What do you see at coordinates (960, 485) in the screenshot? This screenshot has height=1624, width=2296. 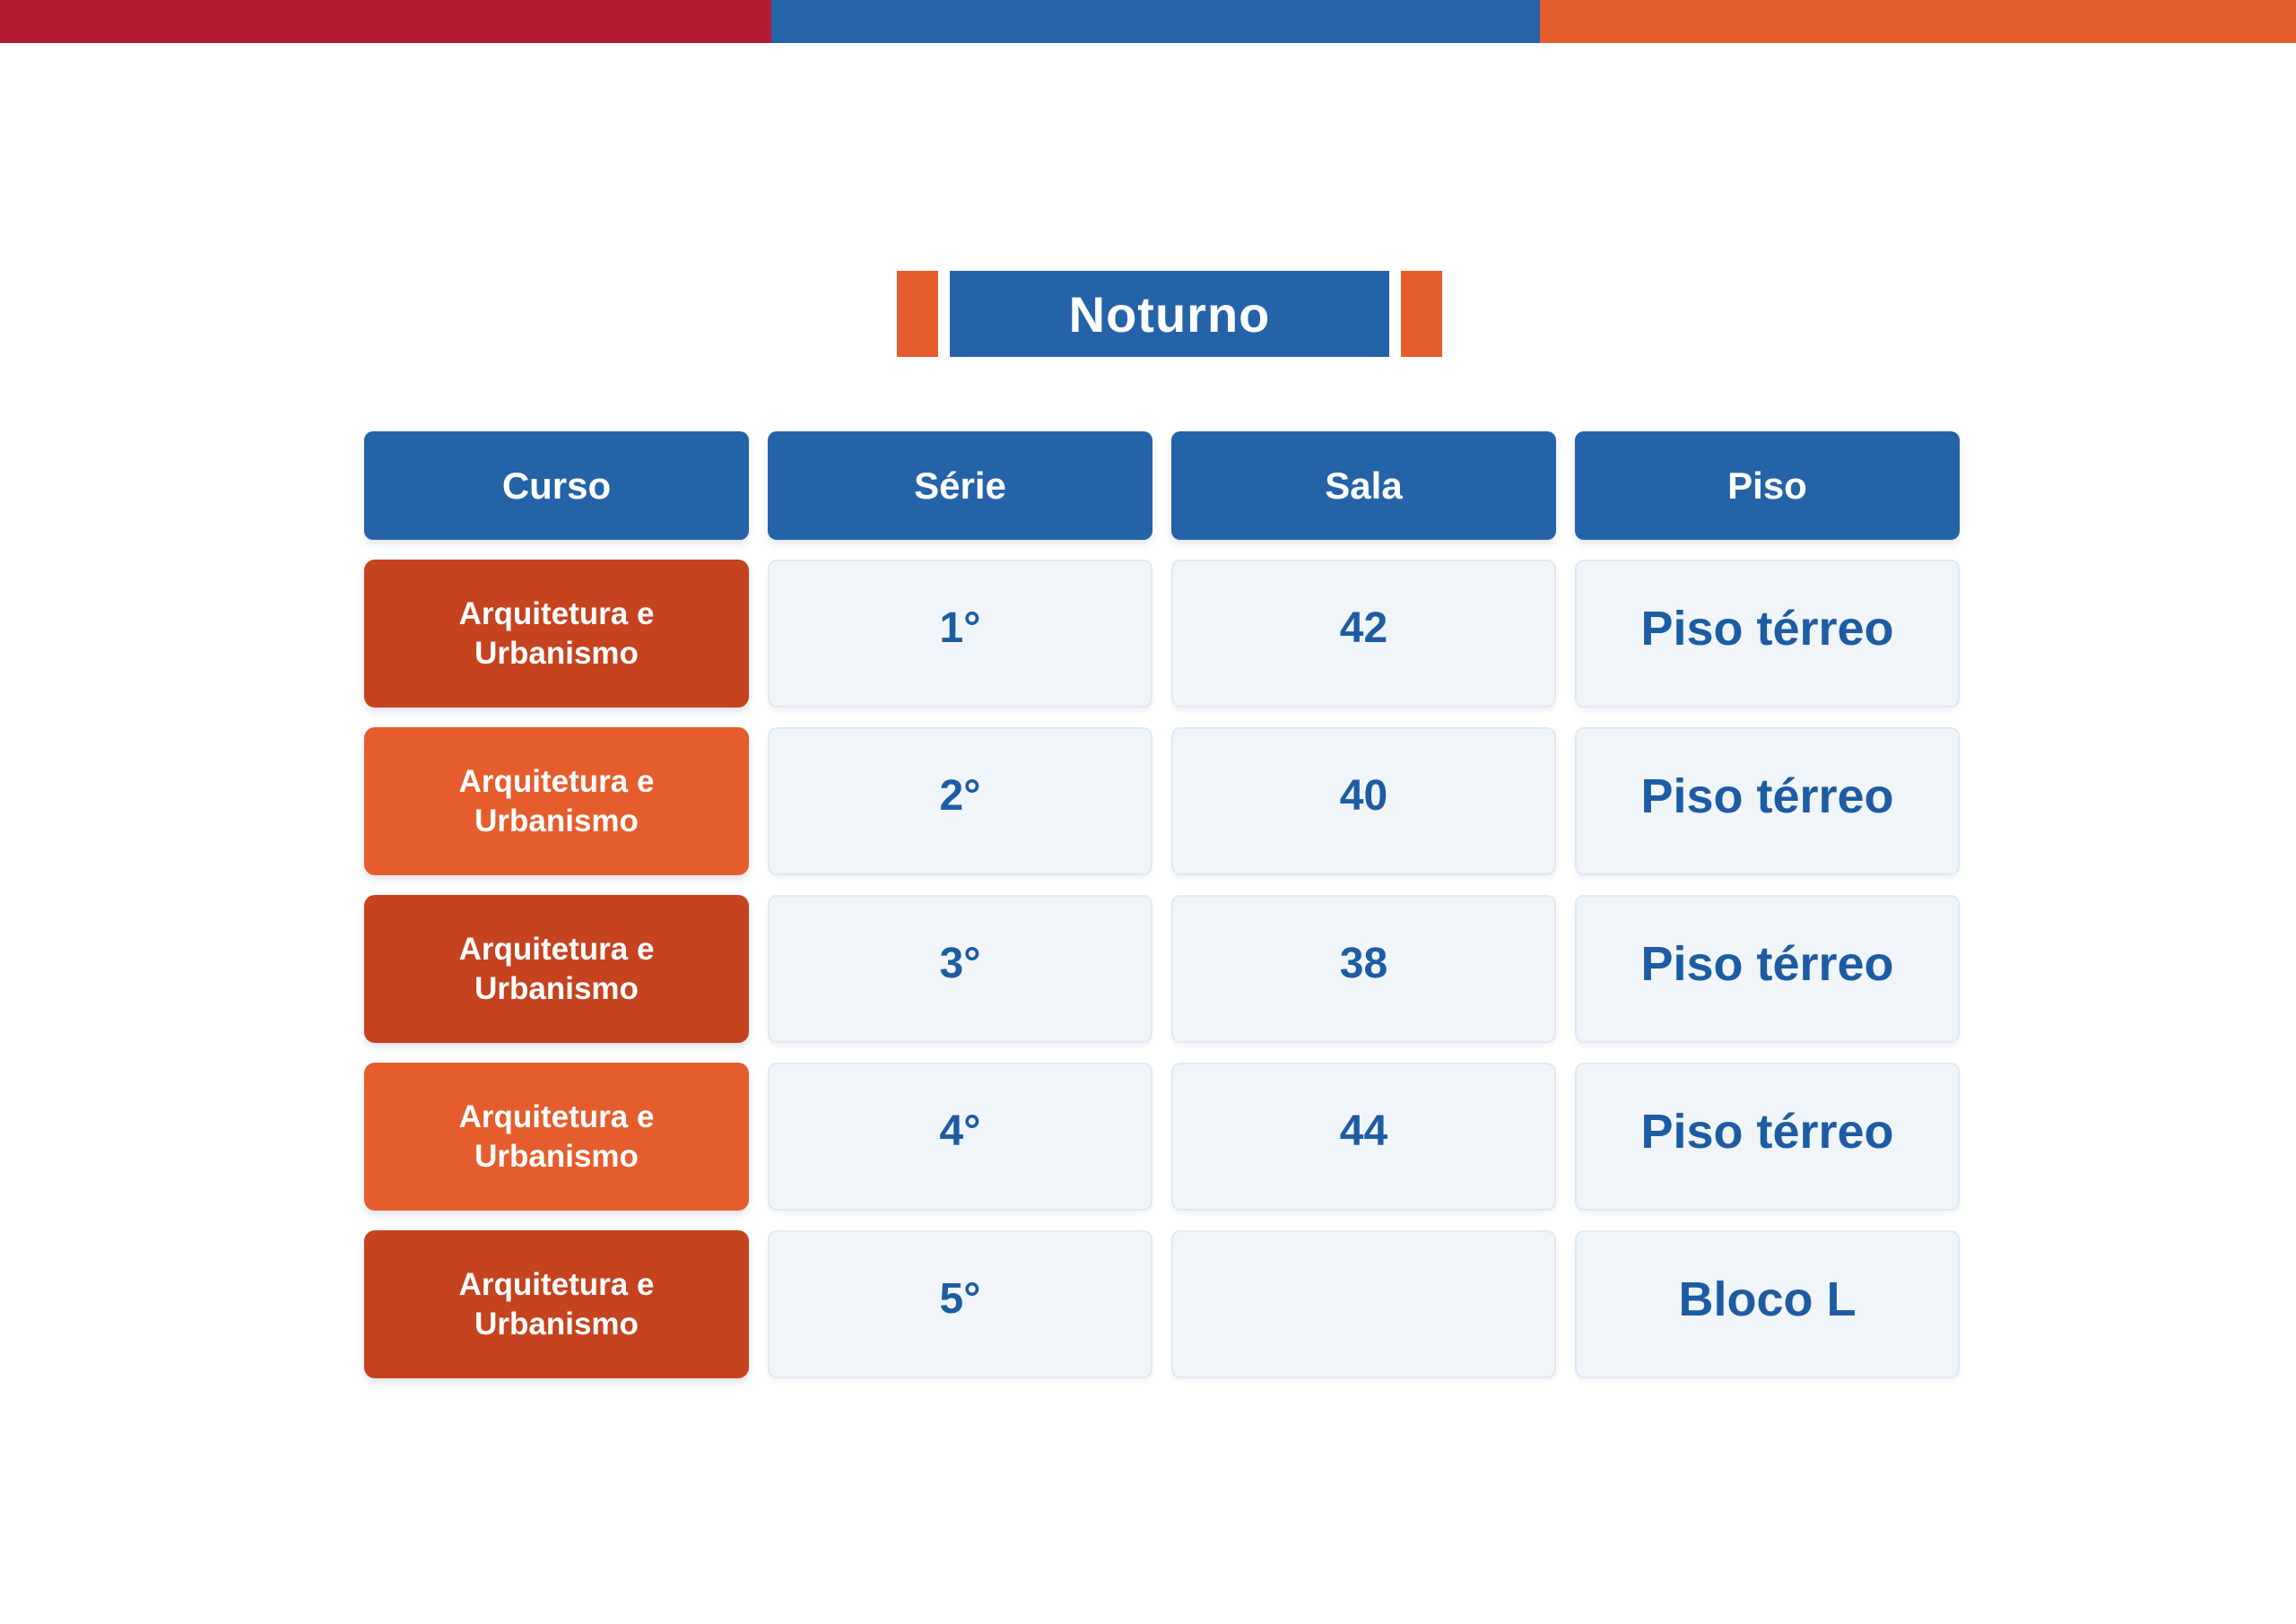 I see `column-header-serie: Série` at bounding box center [960, 485].